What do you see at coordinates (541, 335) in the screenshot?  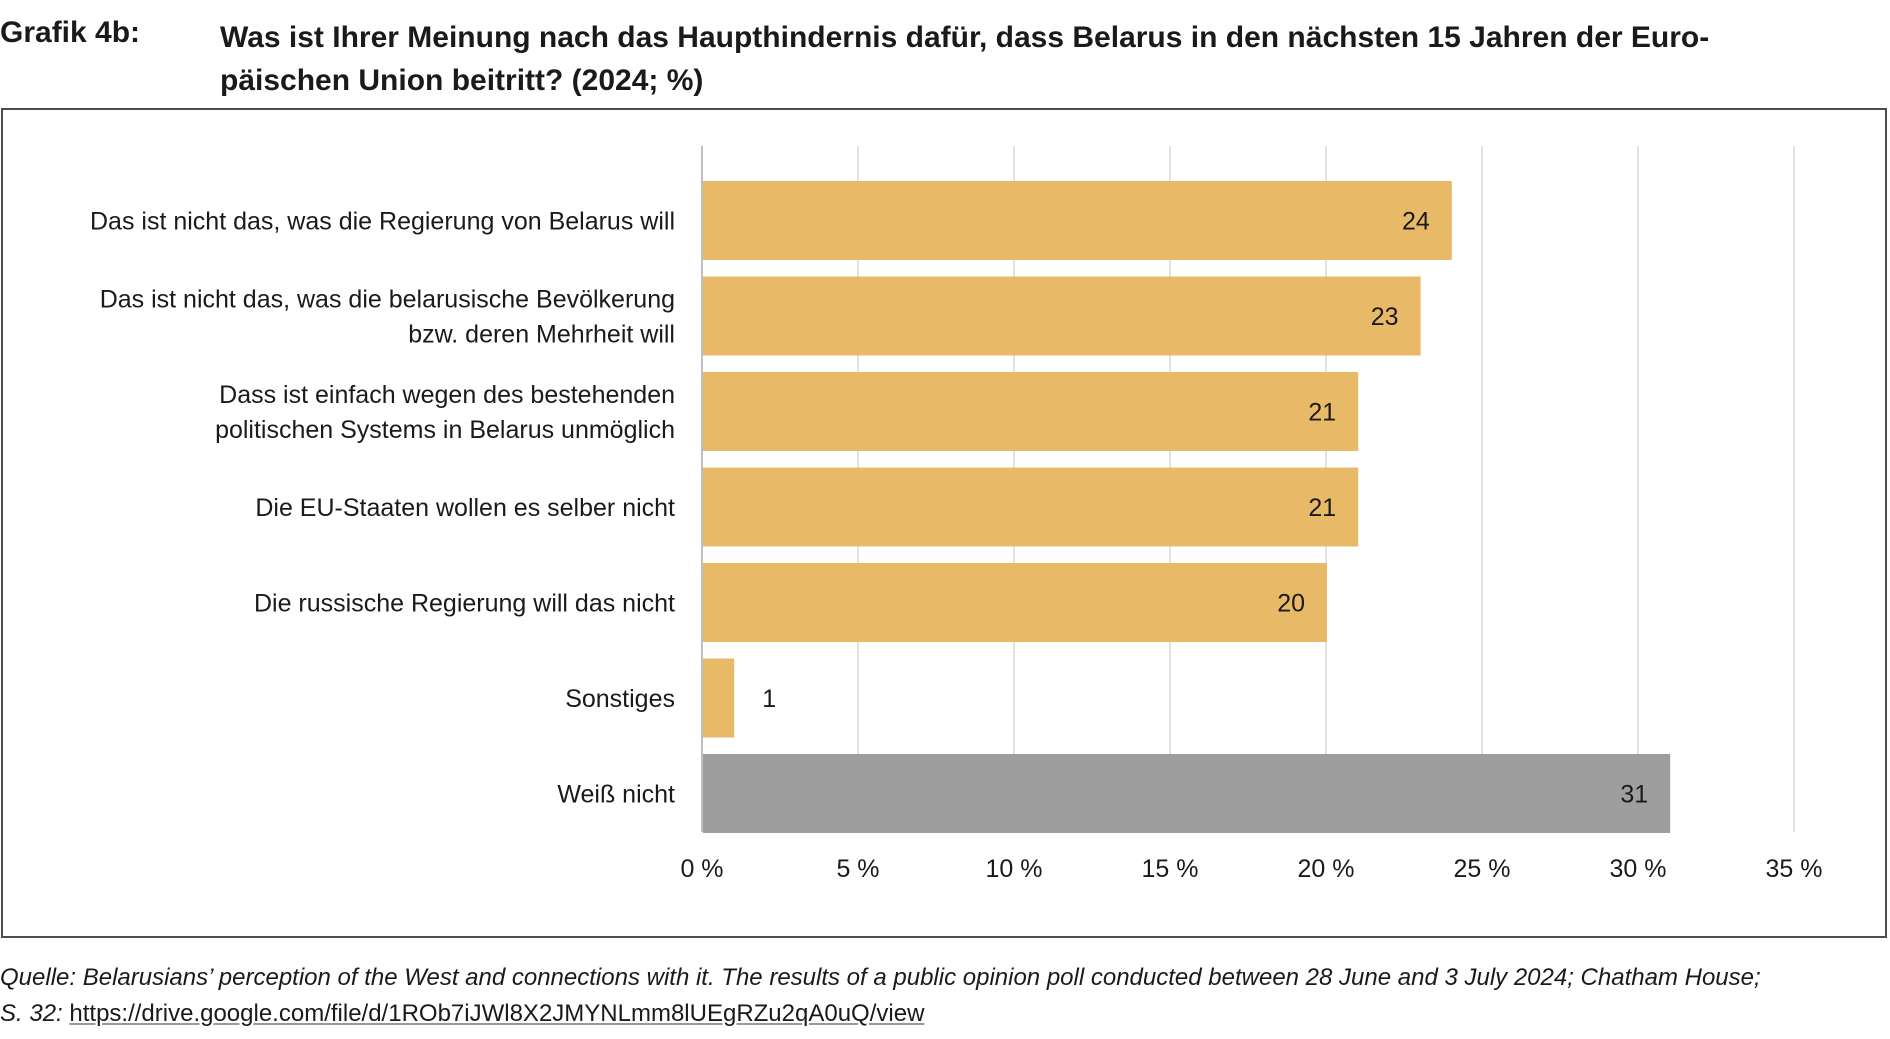 I see `category-label-1-line-1: bzw. deren Mehrheit will` at bounding box center [541, 335].